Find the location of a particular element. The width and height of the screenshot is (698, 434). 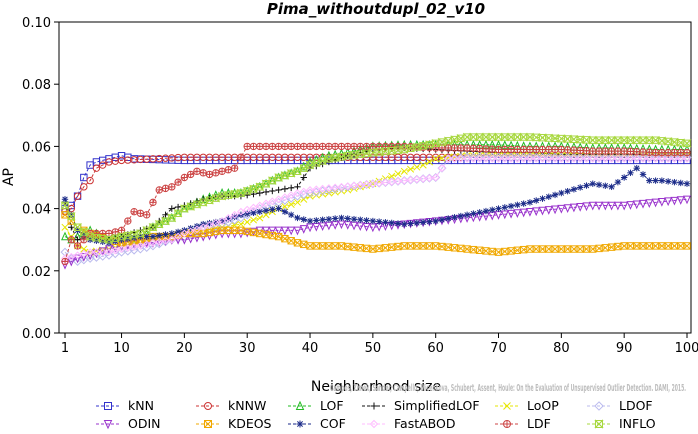

y-tick-label: 0.06 is located at coordinates (36, 147).